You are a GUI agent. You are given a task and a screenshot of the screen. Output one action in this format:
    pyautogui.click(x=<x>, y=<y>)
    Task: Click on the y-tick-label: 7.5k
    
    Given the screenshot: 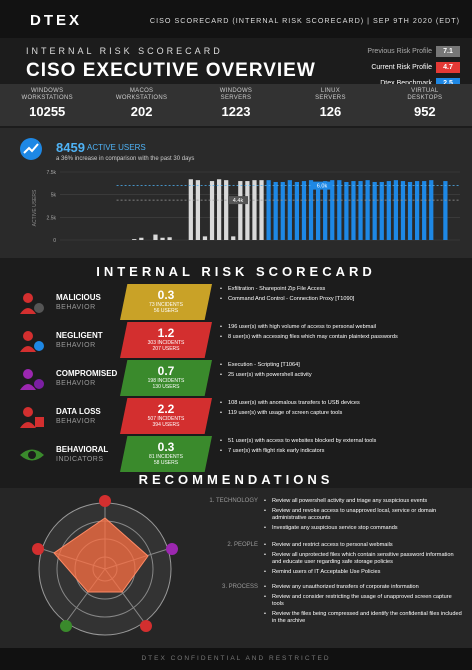 What is the action you would take?
    pyautogui.click(x=52, y=173)
    